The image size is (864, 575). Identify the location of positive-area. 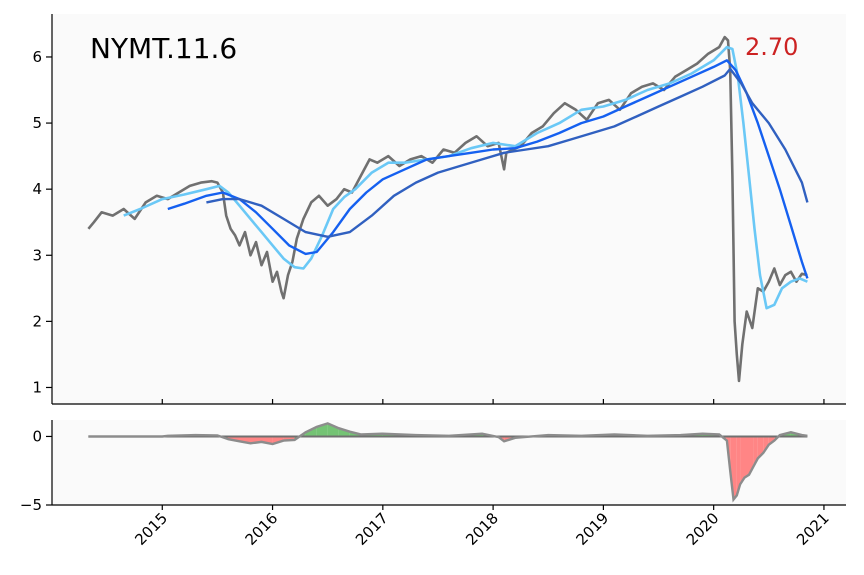
(333, 430).